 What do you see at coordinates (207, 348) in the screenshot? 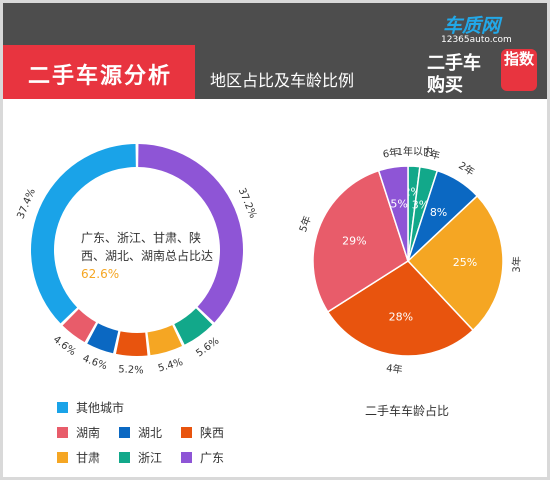
I see `donut-label-1: 5.6%` at bounding box center [207, 348].